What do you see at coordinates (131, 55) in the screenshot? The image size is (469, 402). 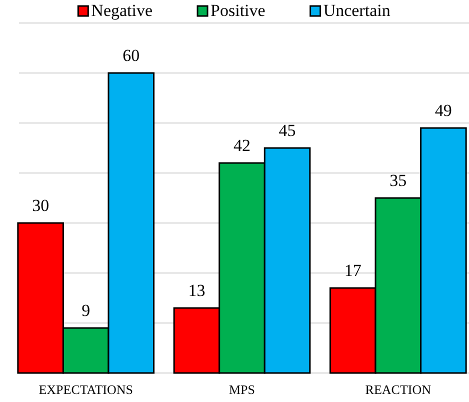 I see `data-label: 60` at bounding box center [131, 55].